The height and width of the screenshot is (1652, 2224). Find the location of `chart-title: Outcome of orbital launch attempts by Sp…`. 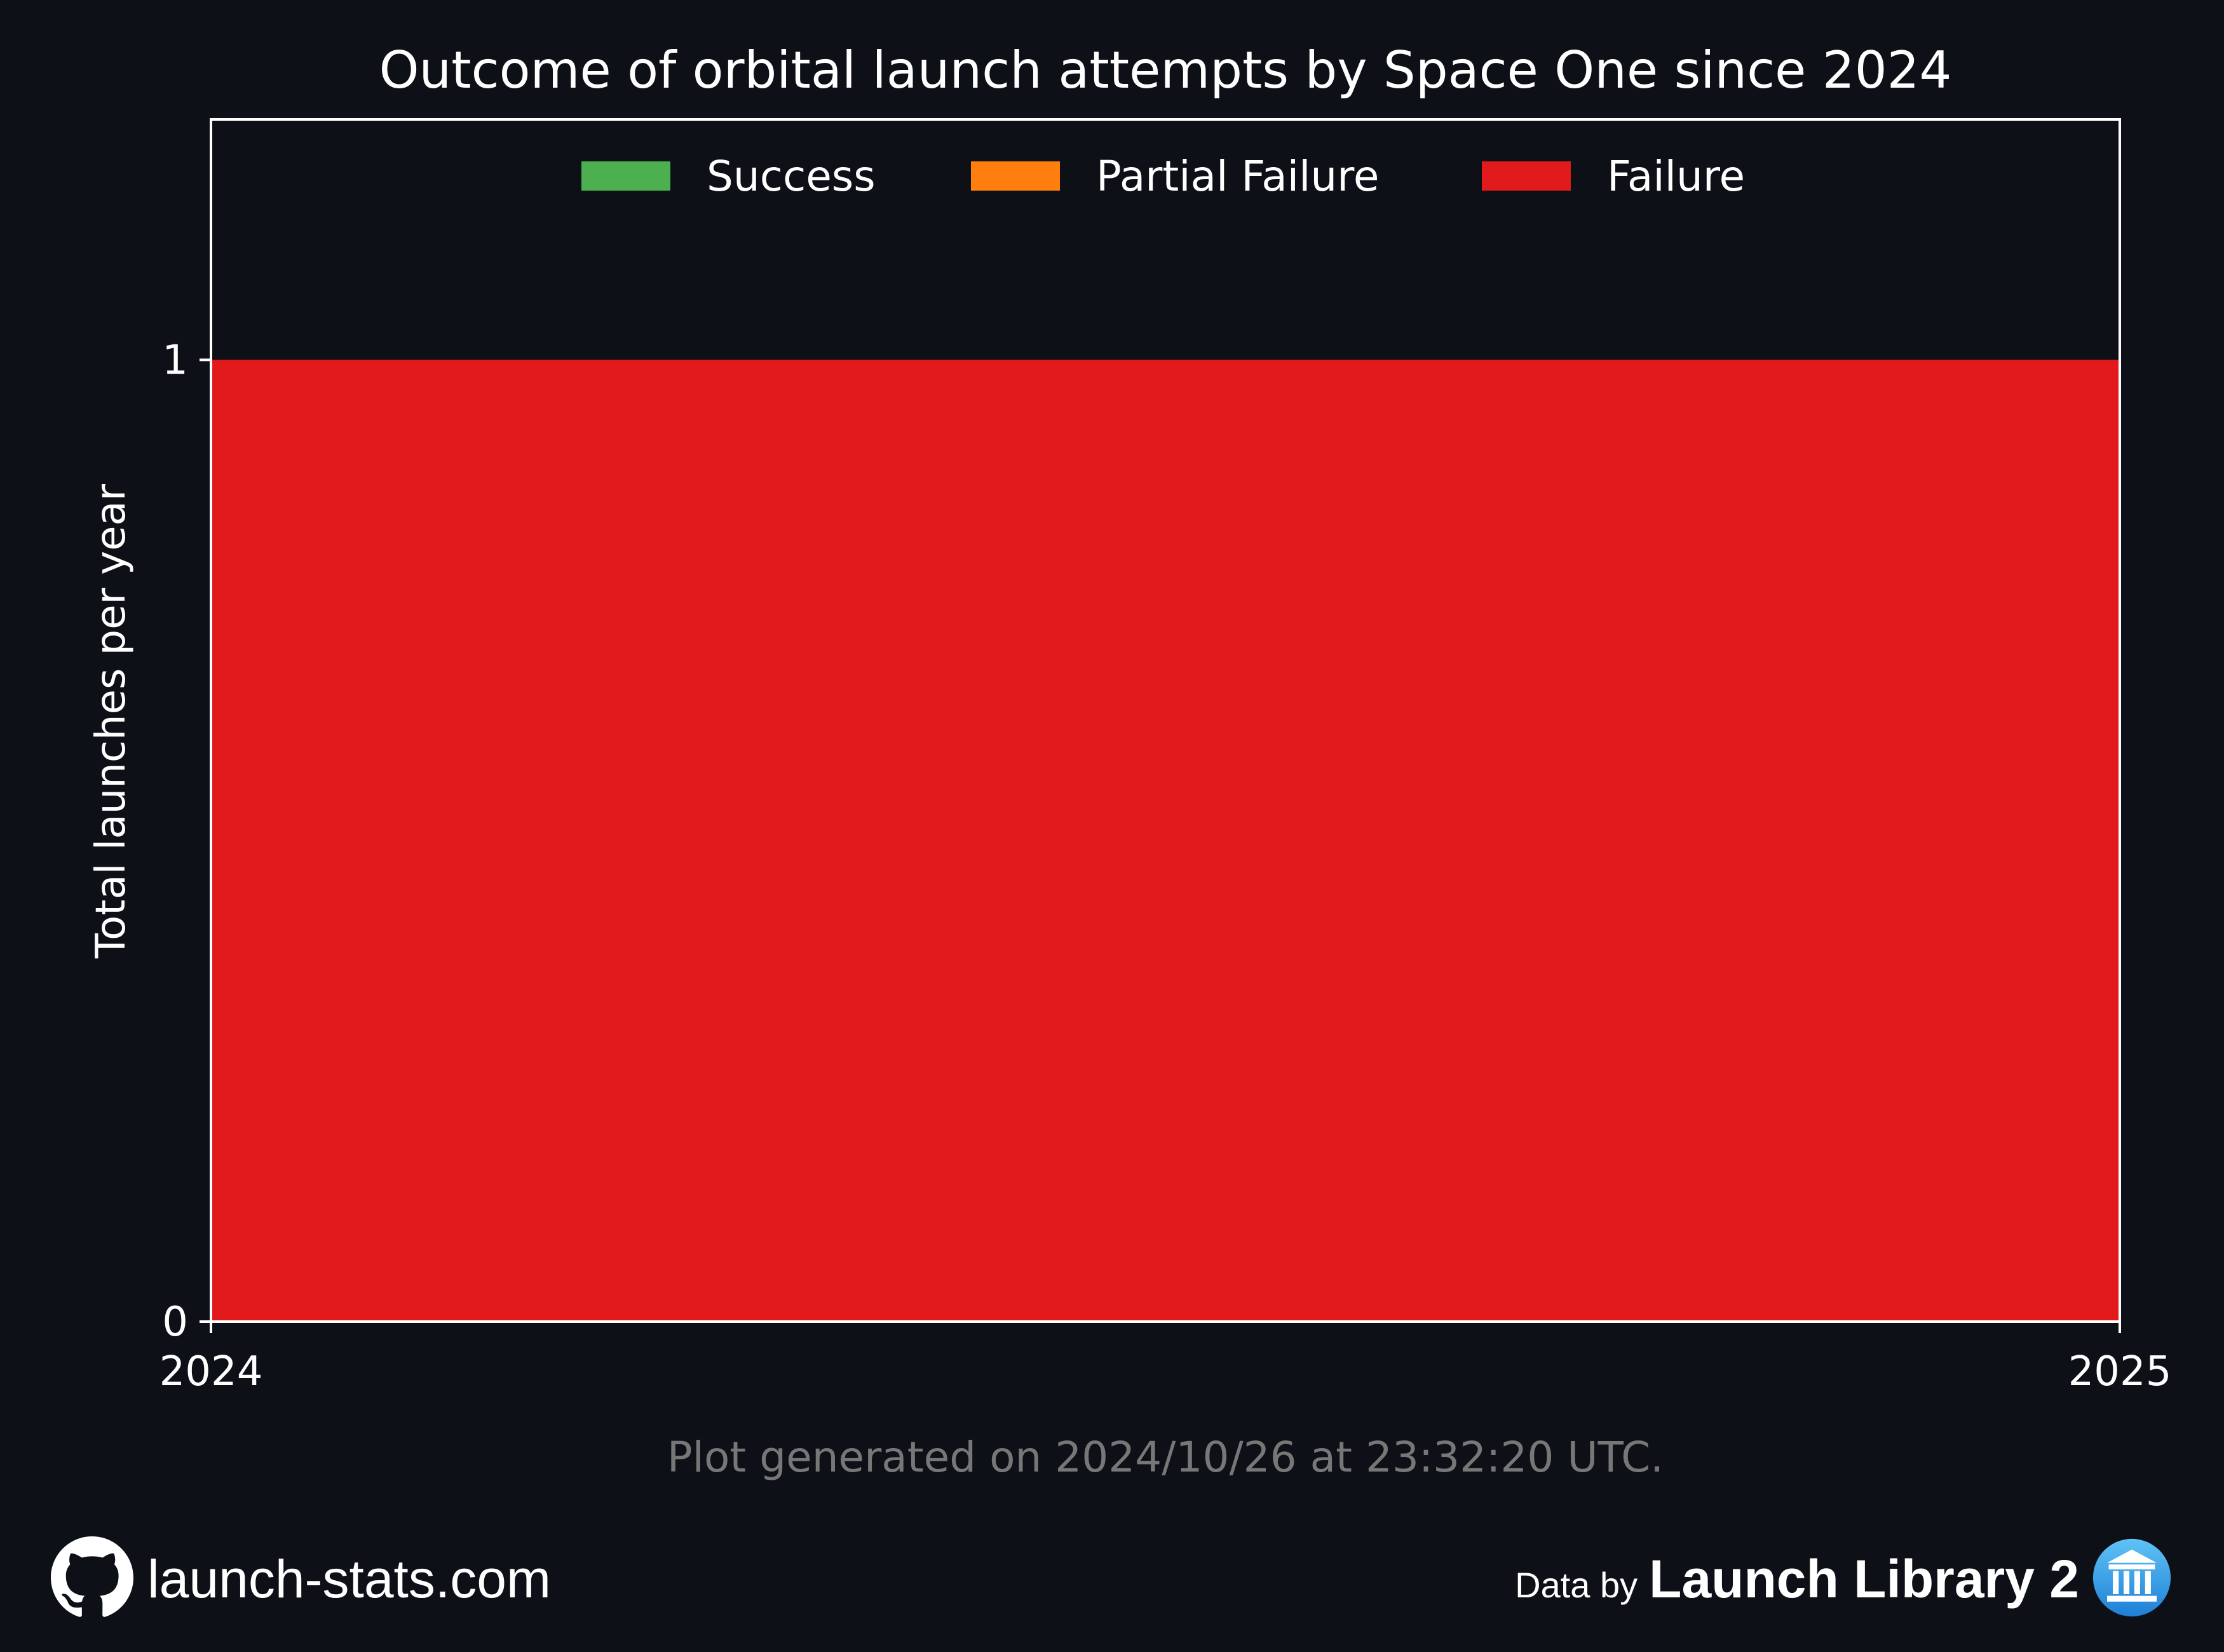

chart-title: Outcome of orbital launch attempts by Sp… is located at coordinates (1165, 70).